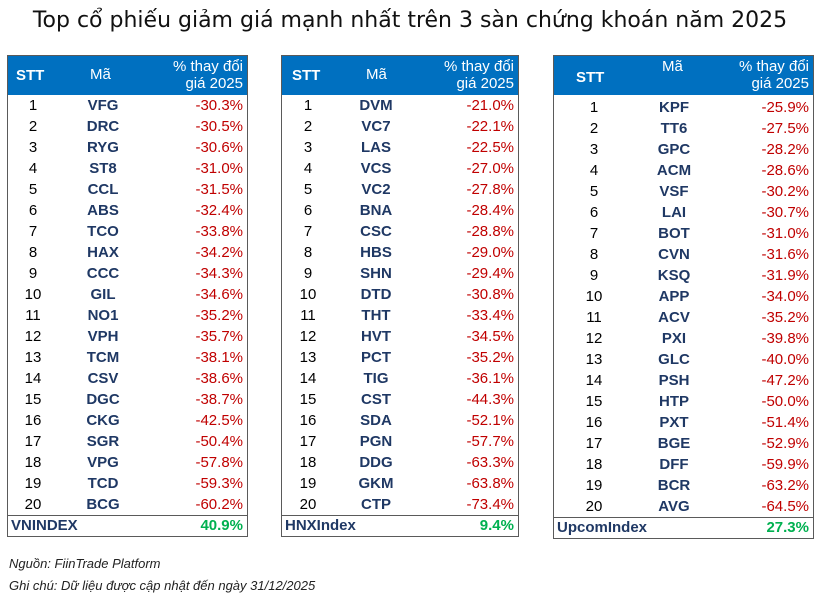  What do you see at coordinates (785, 275) in the screenshot?
I see `price-change: -31.9%` at bounding box center [785, 275].